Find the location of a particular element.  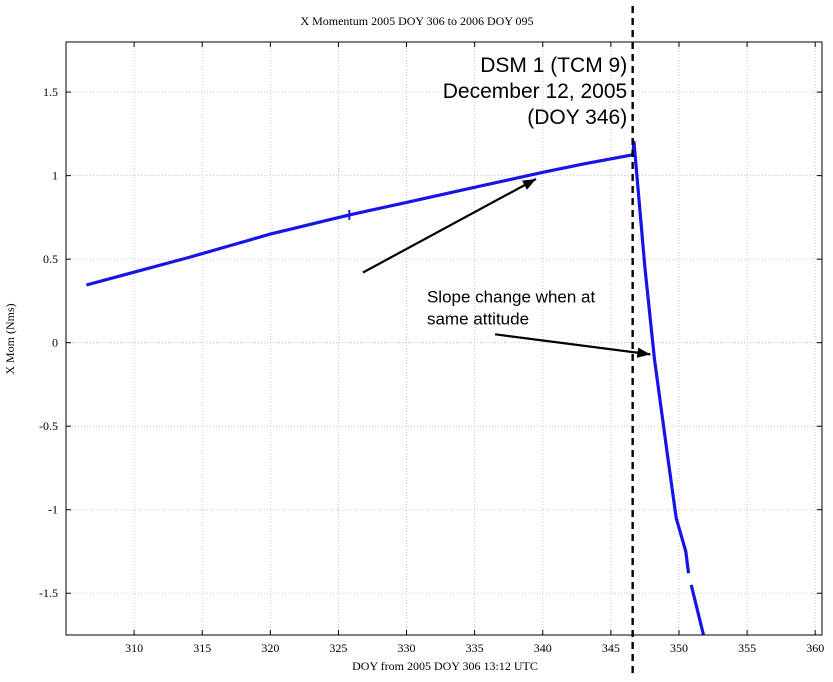

x-tick-label-1: 315 is located at coordinates (202, 648).